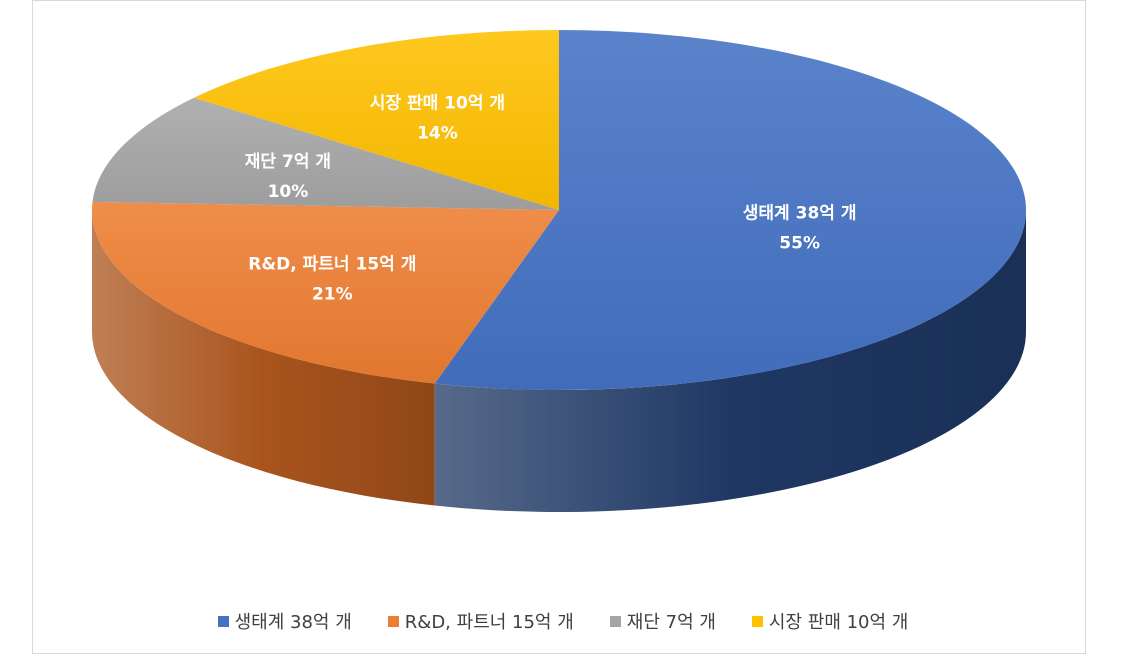 Image resolution: width=1126 pixels, height=658 pixels. Describe the element at coordinates (288, 162) in the screenshot. I see `slice-name-label: 재단 7억 개` at that location.